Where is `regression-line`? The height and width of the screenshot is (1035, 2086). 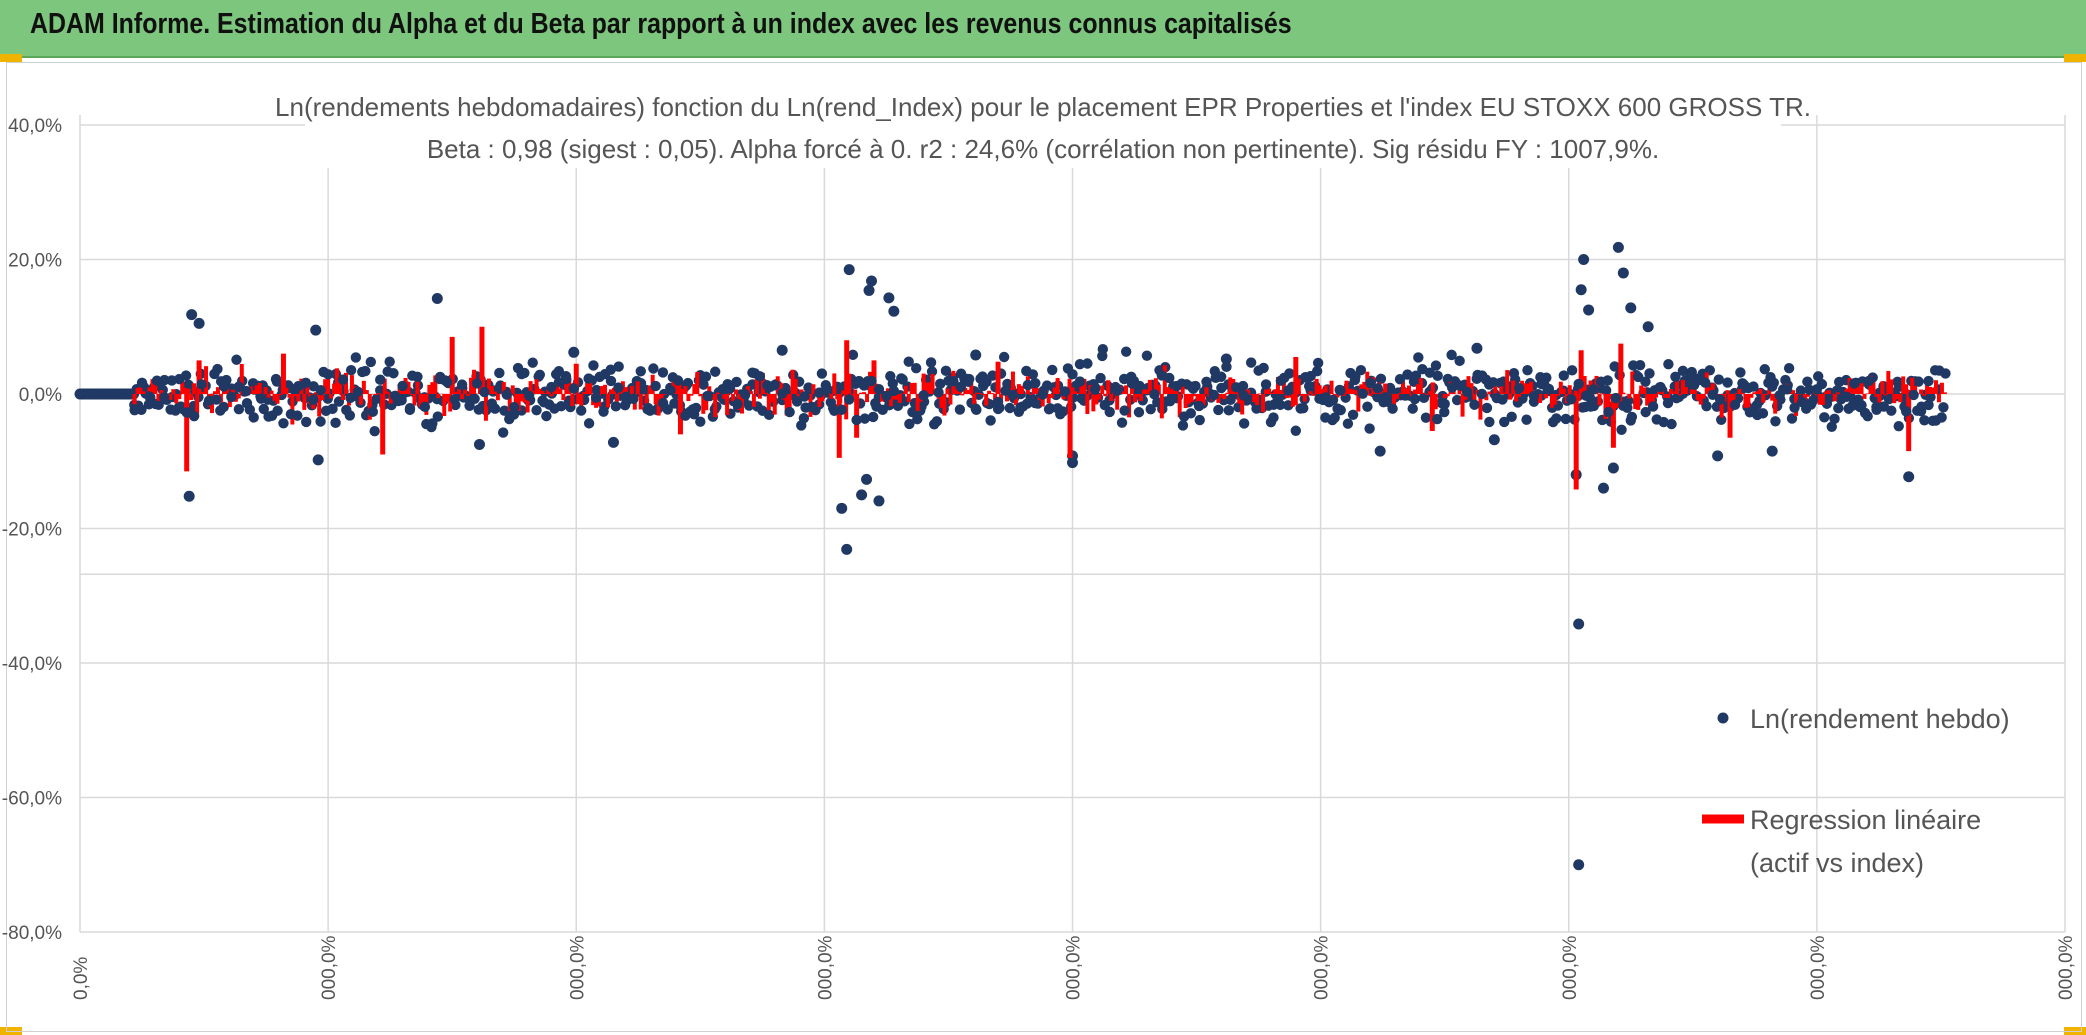
regression-line is located at coordinates (1039, 408).